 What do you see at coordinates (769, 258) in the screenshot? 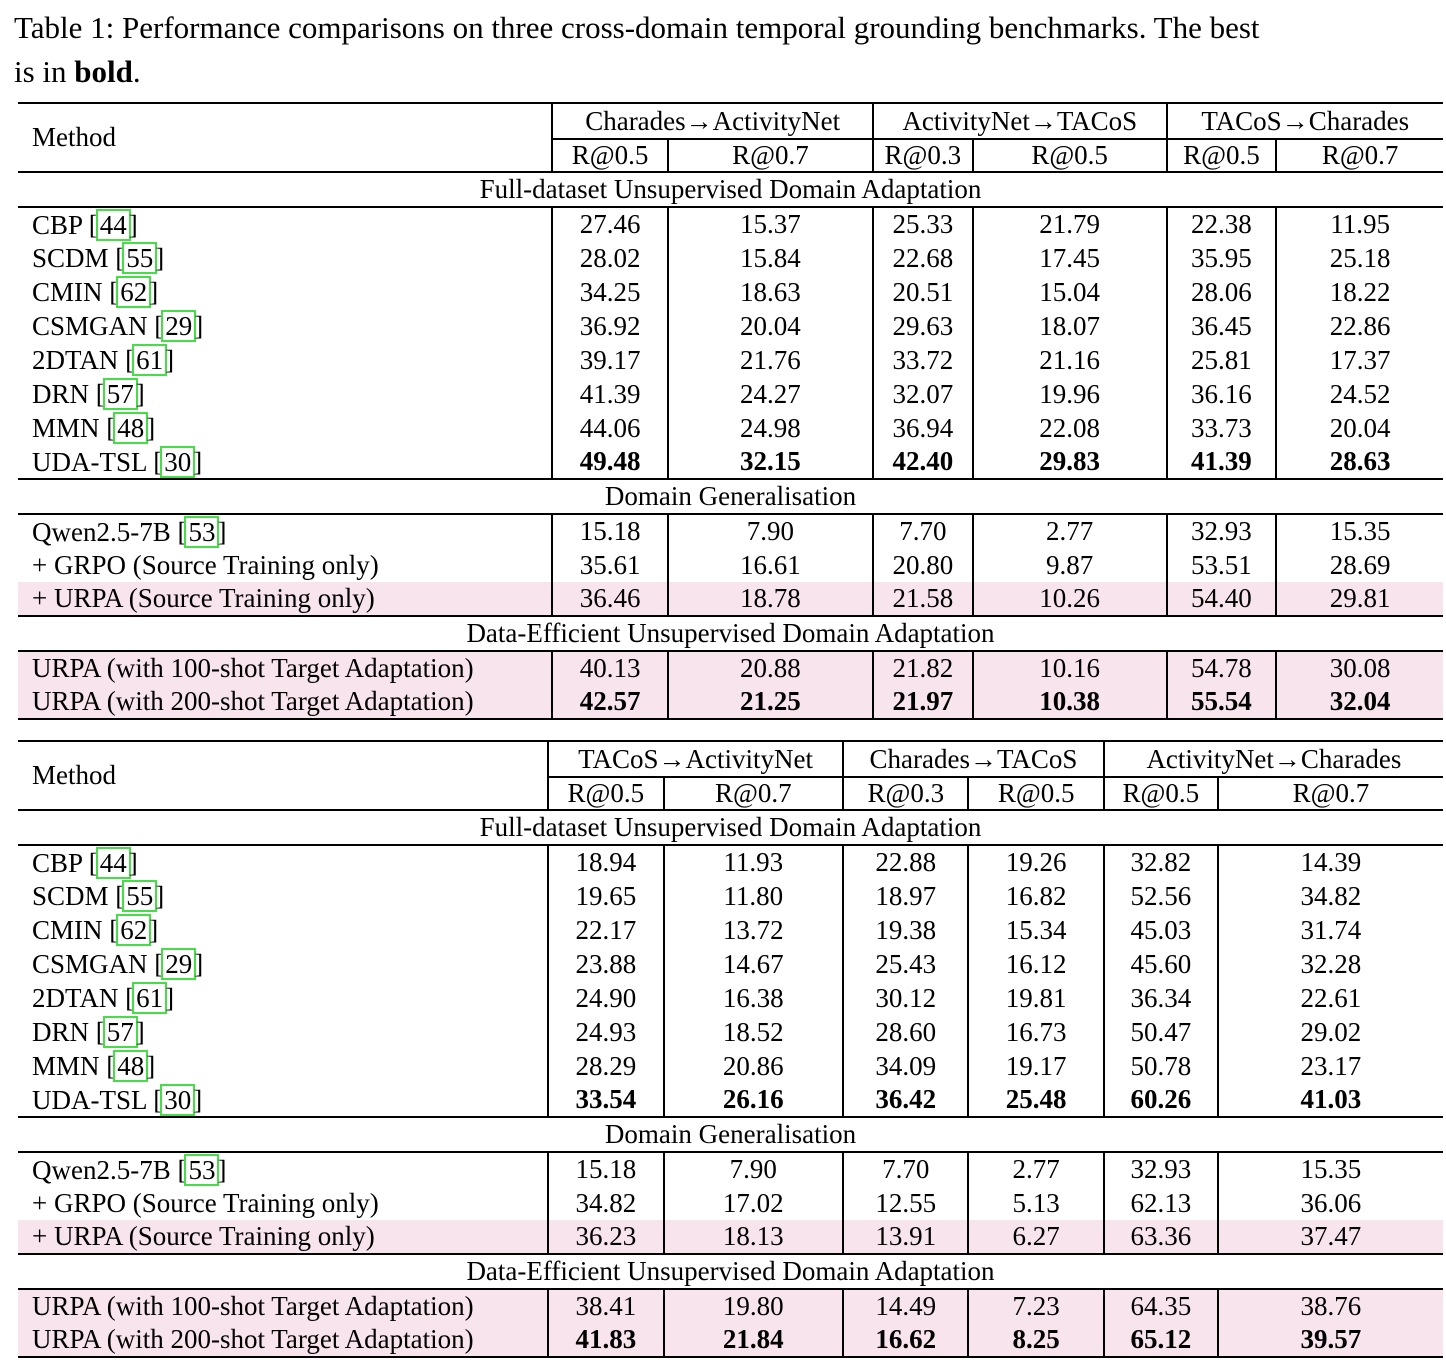
I see `metric-value: 15.84` at bounding box center [769, 258].